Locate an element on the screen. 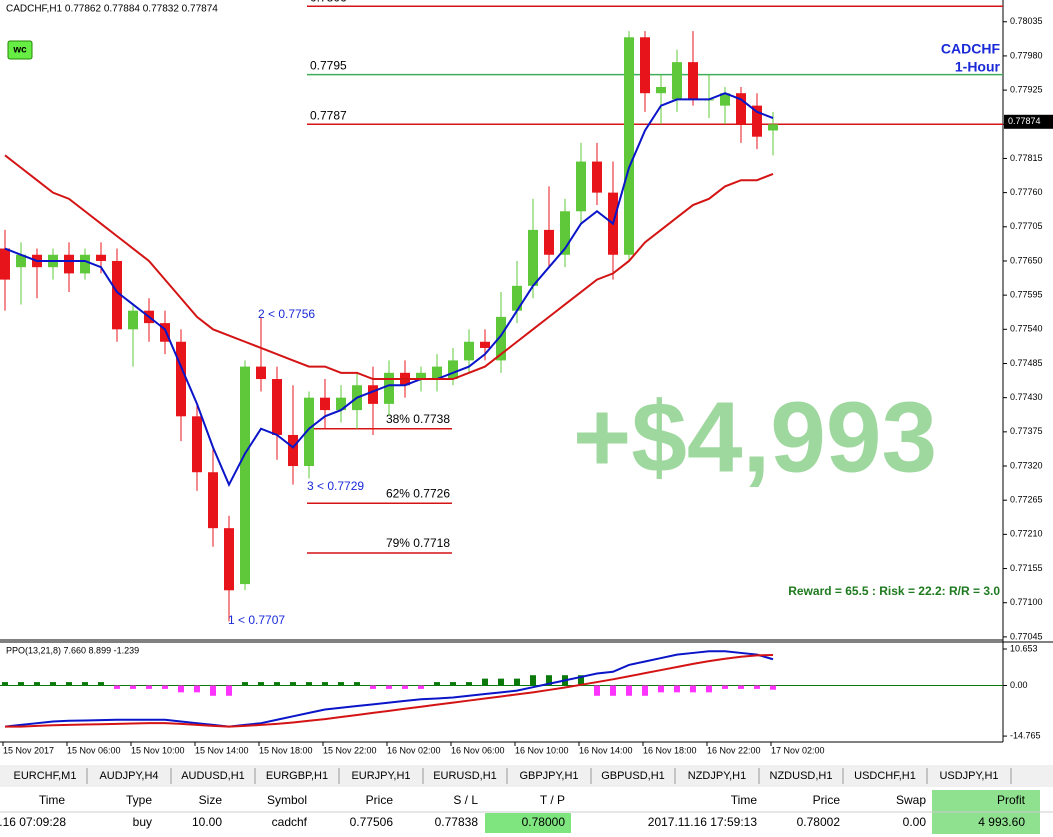  y-tick-label: 0.77650 is located at coordinates (1026, 260).